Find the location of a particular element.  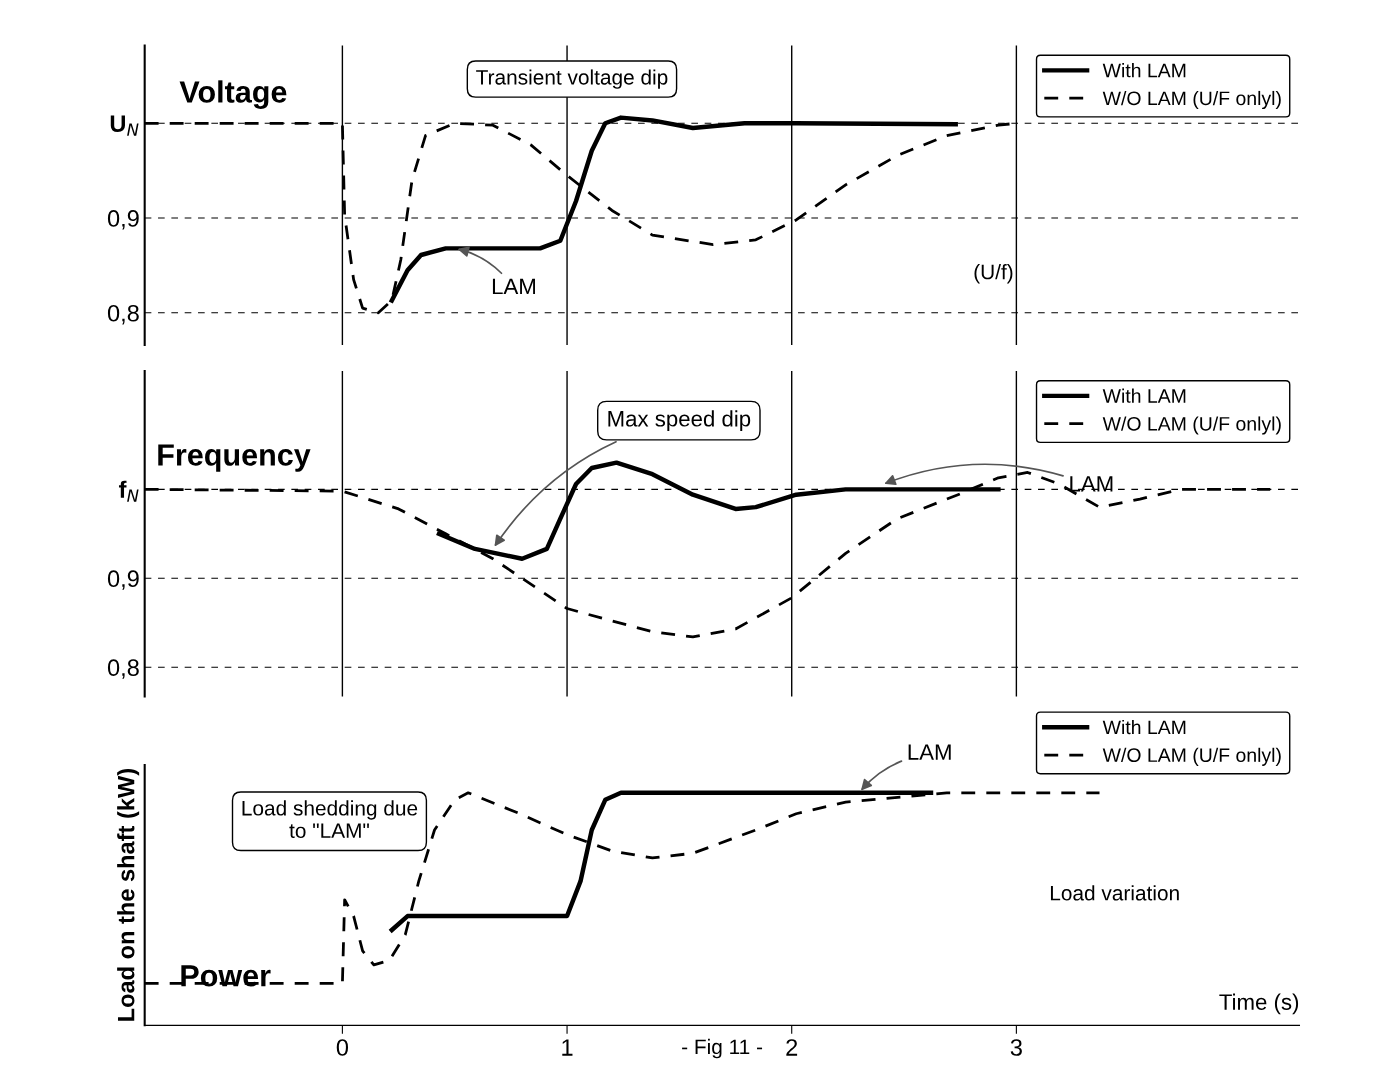

annotation: Load variation is located at coordinates (1114, 893).